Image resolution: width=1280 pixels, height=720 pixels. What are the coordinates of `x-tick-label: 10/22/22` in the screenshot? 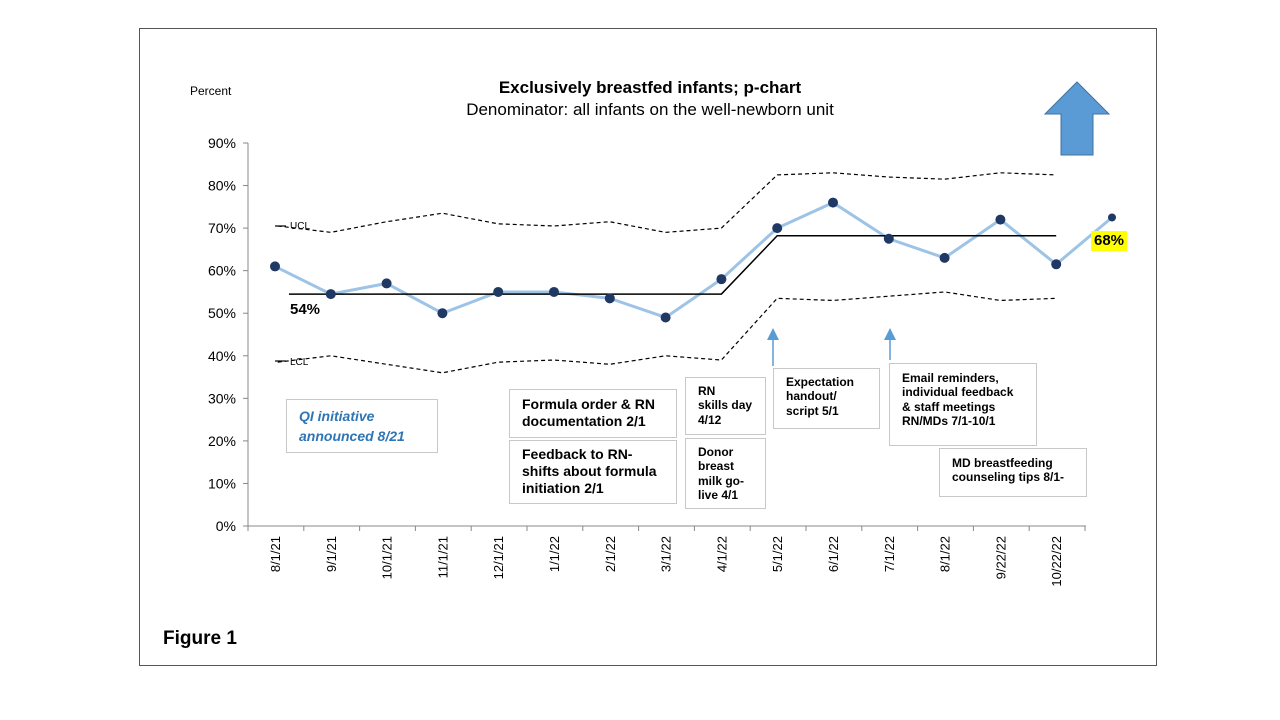 It's located at (1056, 561).